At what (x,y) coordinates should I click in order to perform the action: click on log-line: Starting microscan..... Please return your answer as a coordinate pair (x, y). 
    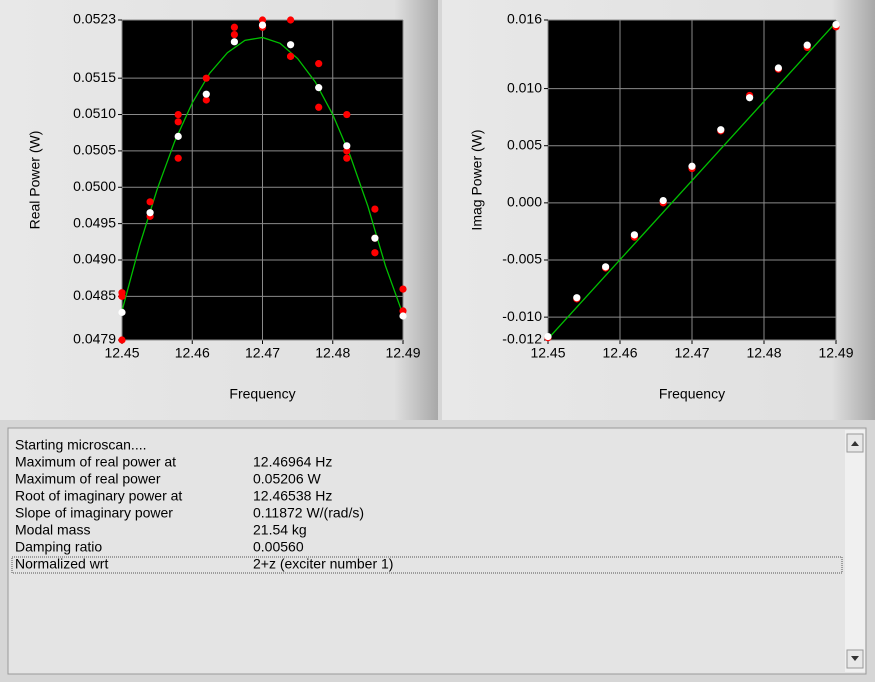
    Looking at the image, I should click on (81, 445).